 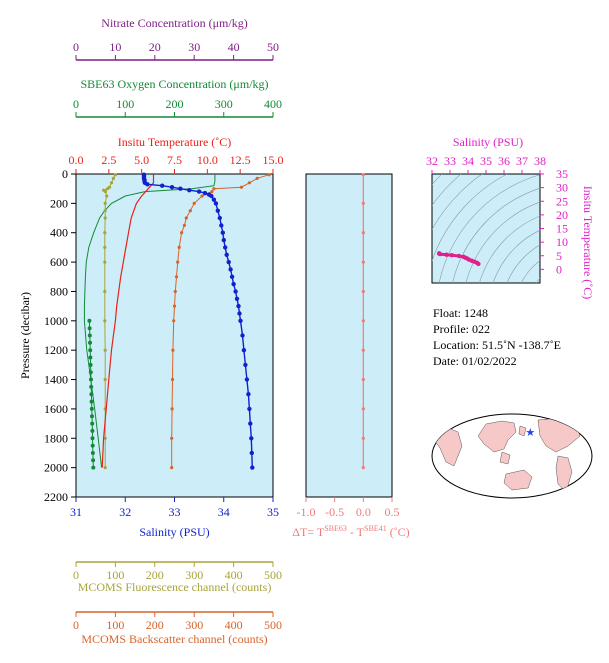 I want to click on backscatter-tick-label: 200, so click(x=155, y=625).